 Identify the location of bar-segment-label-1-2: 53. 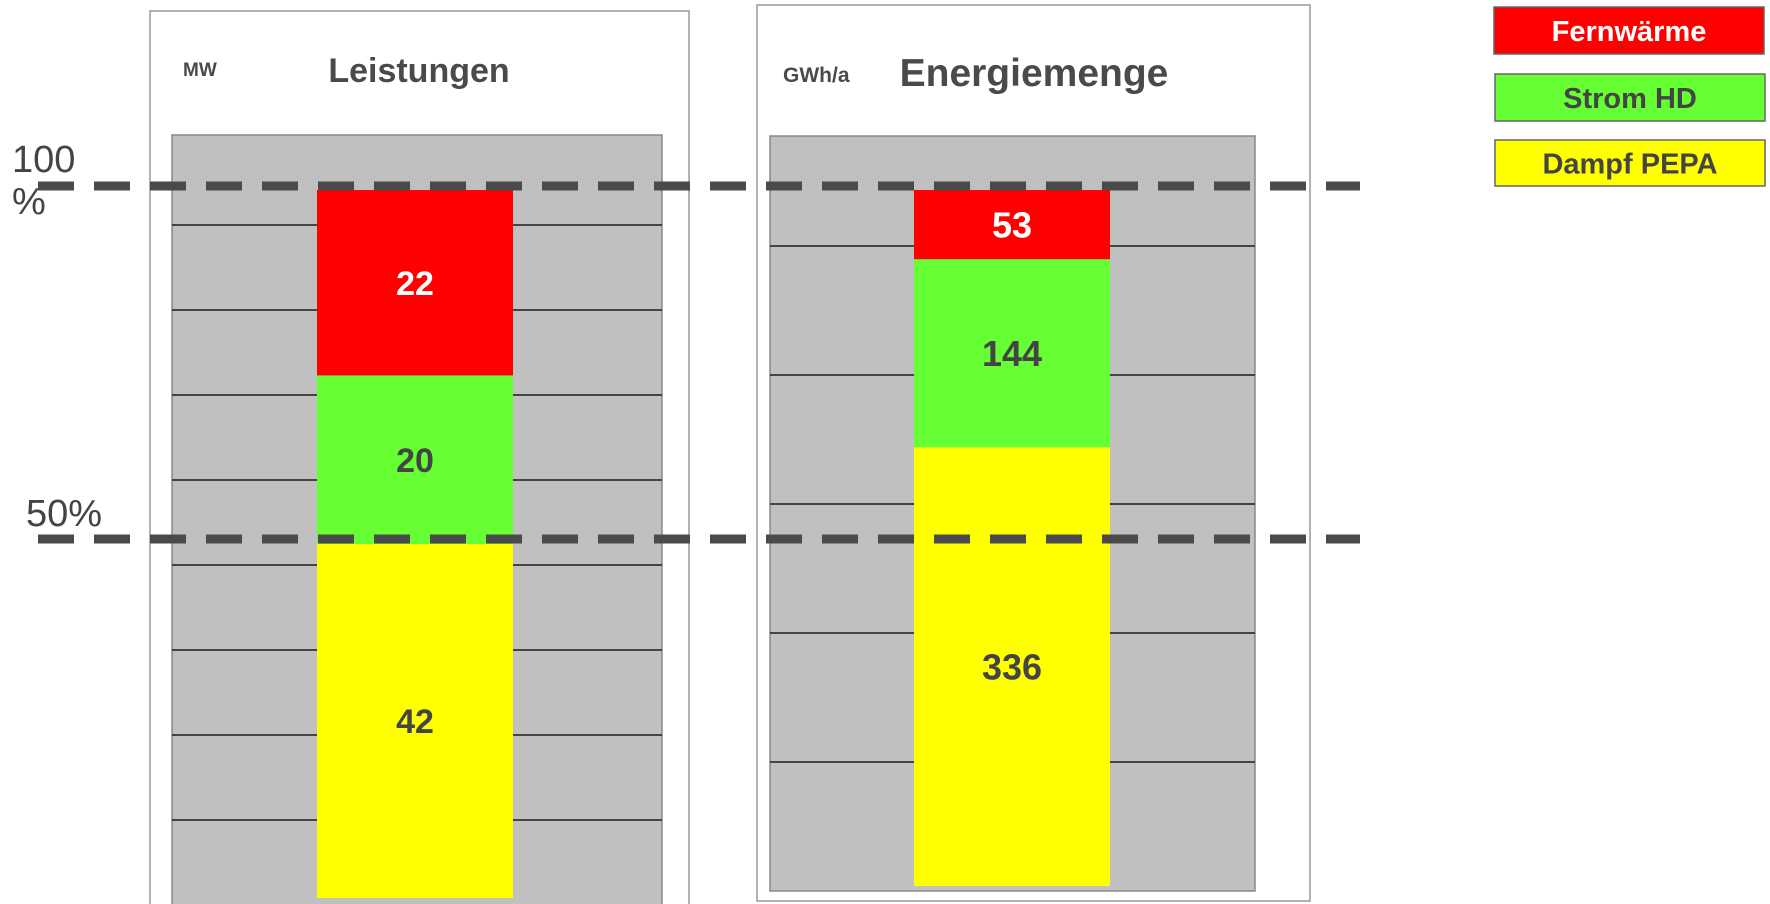
(1012, 225).